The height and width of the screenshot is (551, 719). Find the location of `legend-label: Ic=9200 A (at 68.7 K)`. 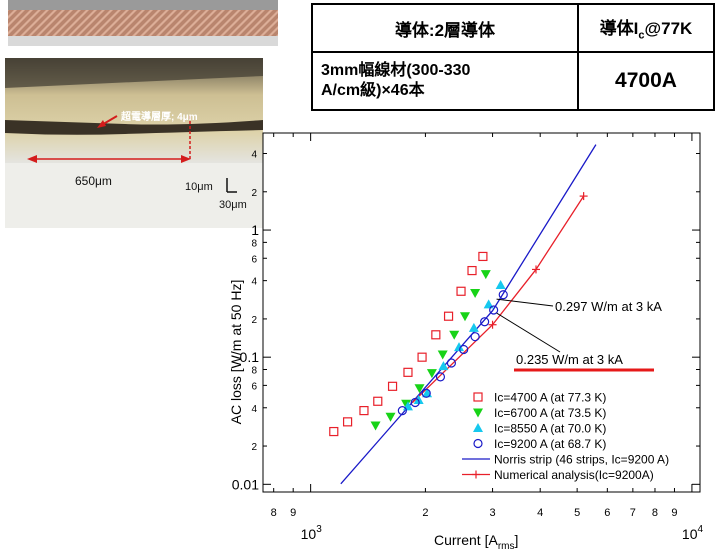

legend-label: Ic=9200 A (at 68.7 K) is located at coordinates (550, 444).